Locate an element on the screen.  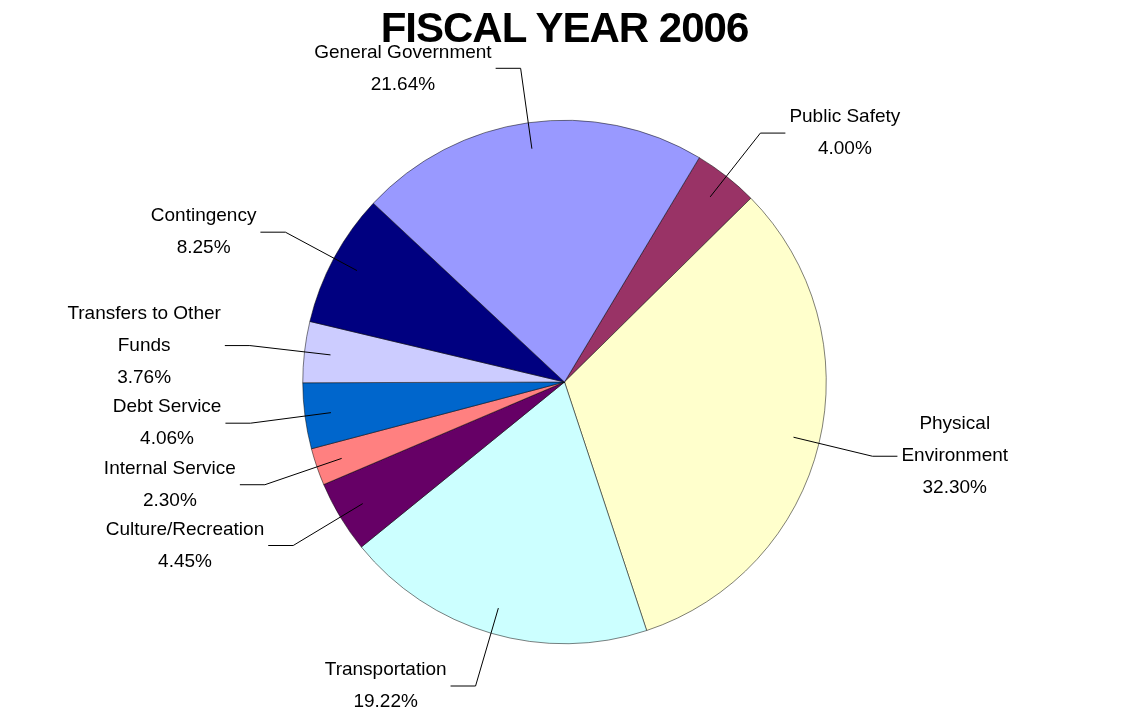
slice-label: Debt Service is located at coordinates (167, 406).